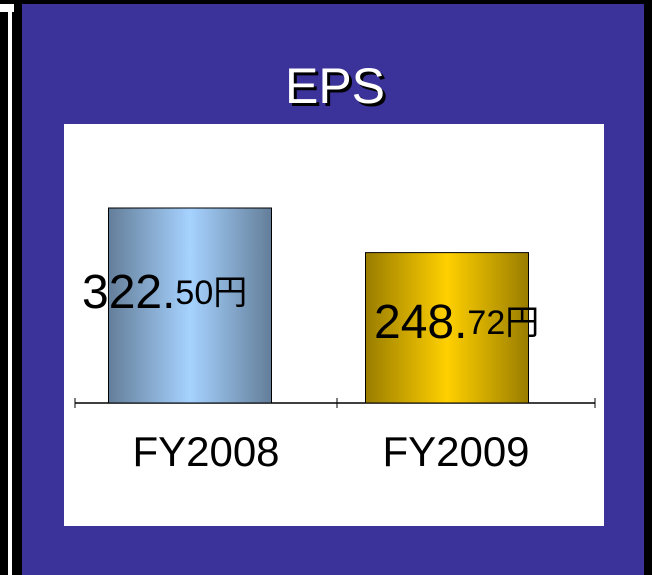 The width and height of the screenshot is (652, 575). I want to click on frame-line, so click(10, 293).